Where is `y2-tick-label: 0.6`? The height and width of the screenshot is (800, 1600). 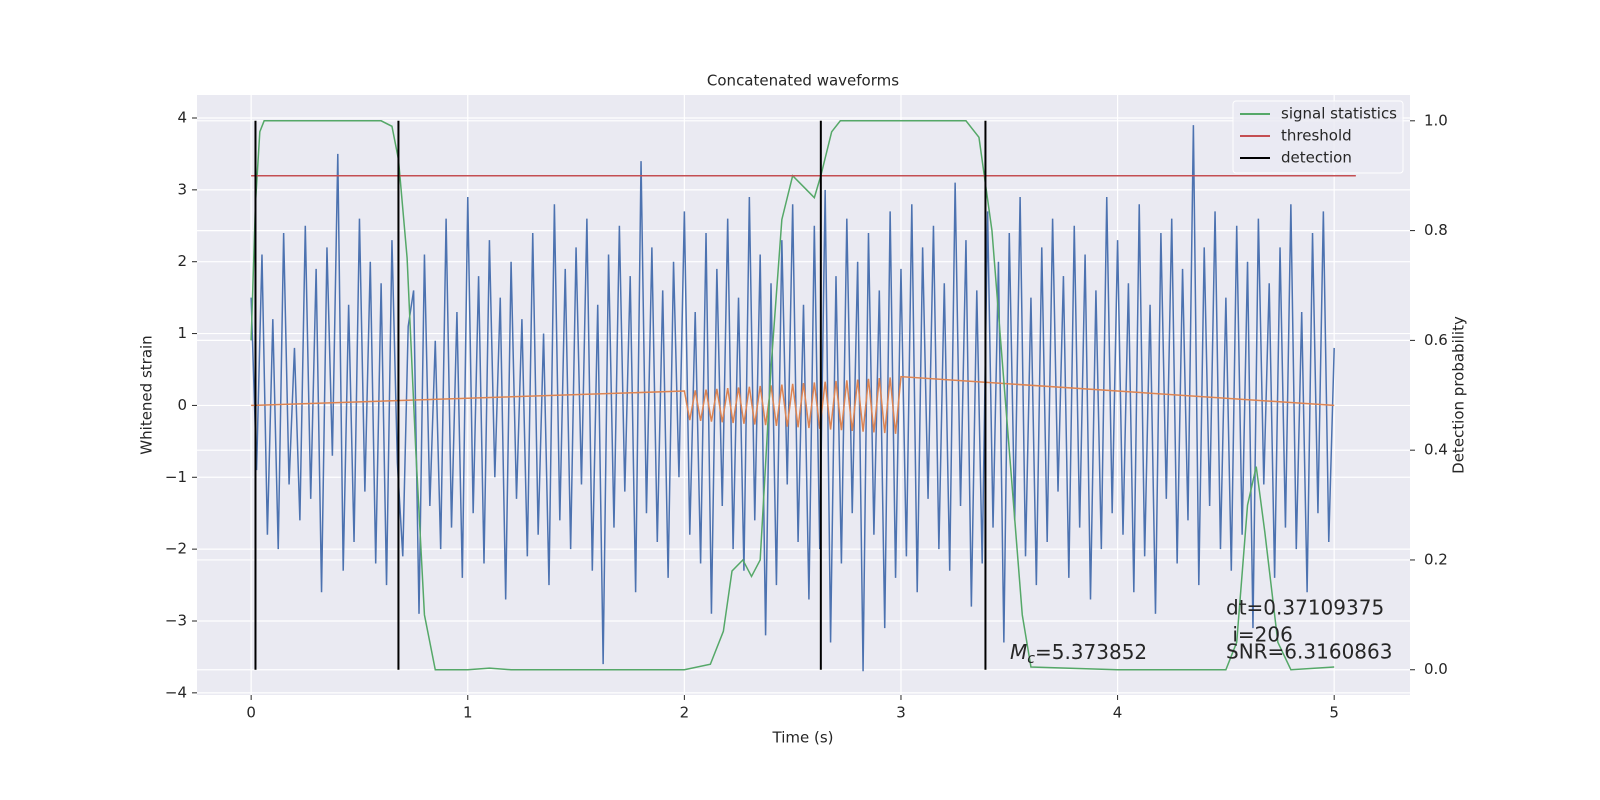
y2-tick-label: 0.6 is located at coordinates (1436, 340).